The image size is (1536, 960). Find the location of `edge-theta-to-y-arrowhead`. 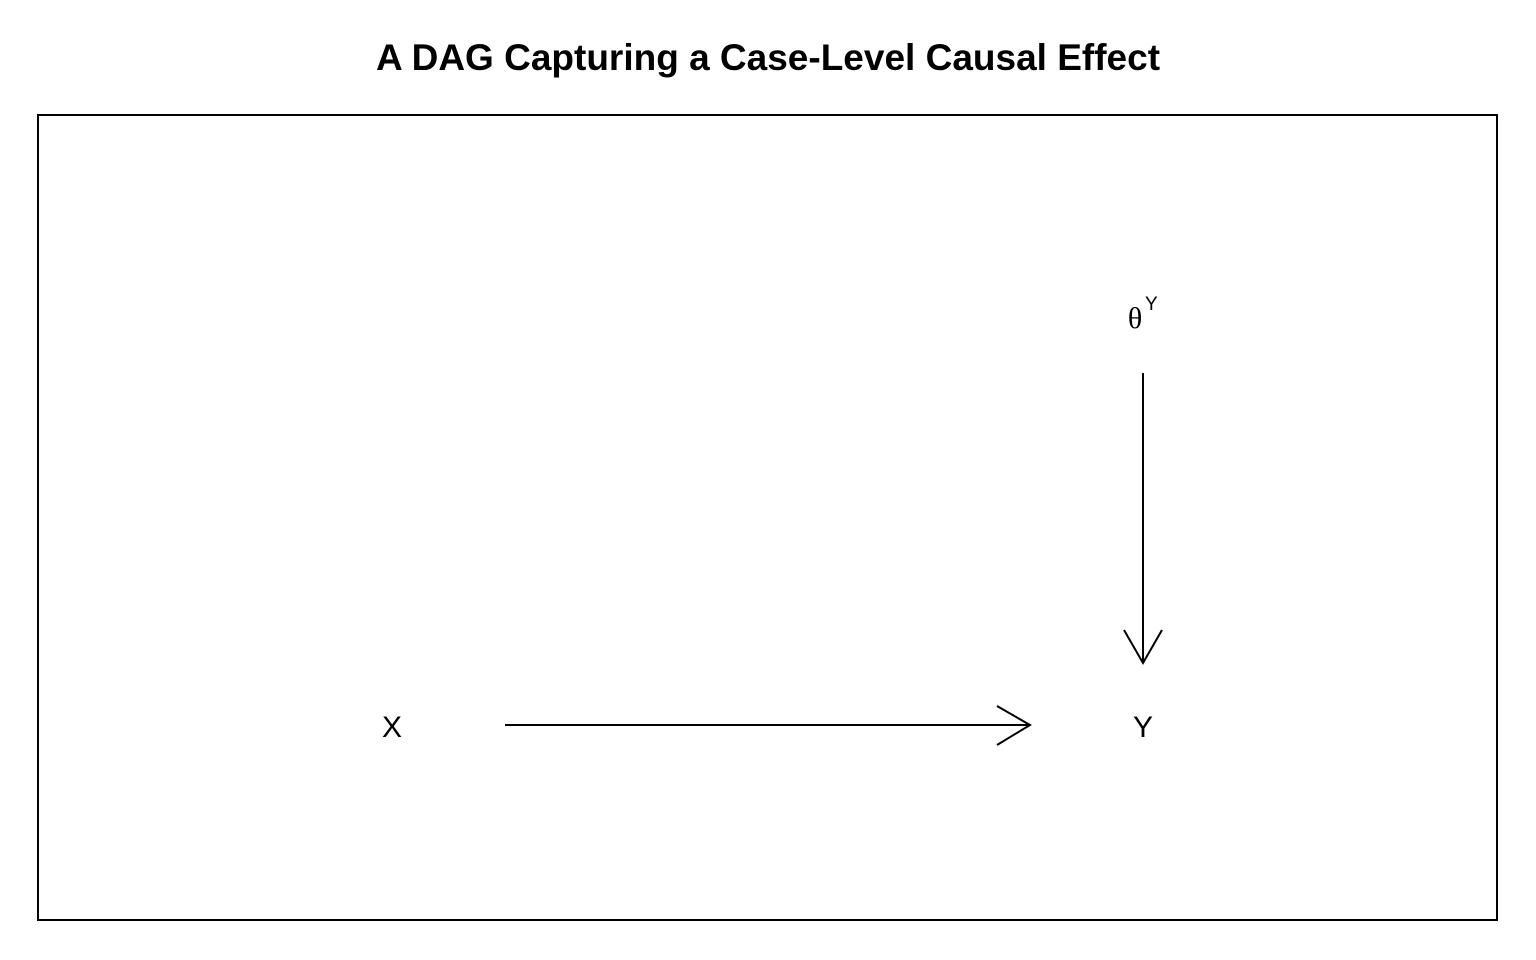

edge-theta-to-y-arrowhead is located at coordinates (1143, 647).